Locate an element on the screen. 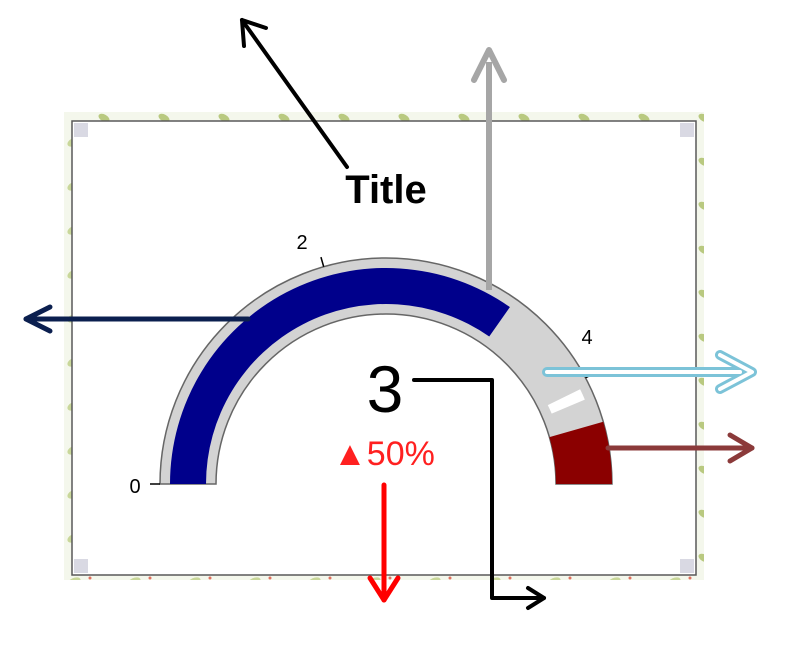  arrow-title is located at coordinates (294, 93).